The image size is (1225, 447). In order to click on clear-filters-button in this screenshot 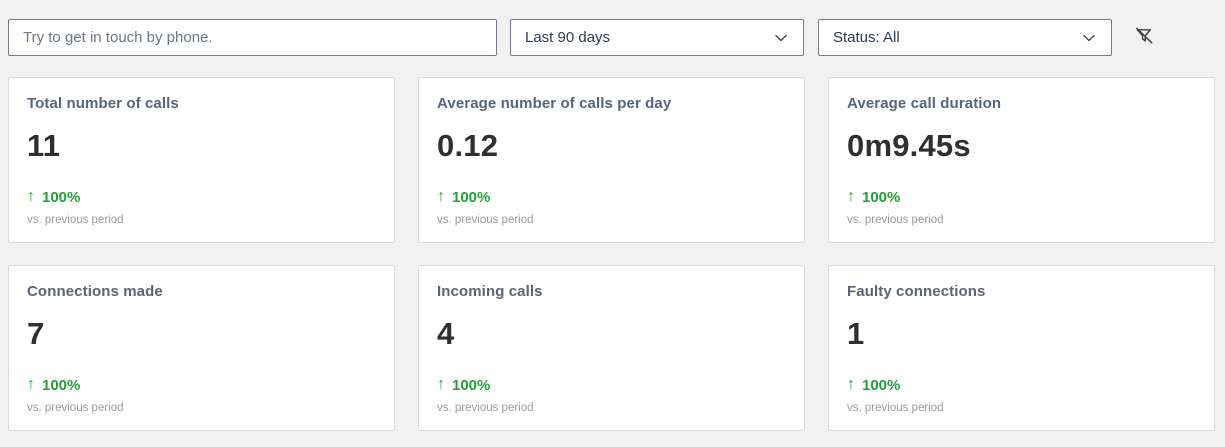, I will do `click(1144, 38)`.